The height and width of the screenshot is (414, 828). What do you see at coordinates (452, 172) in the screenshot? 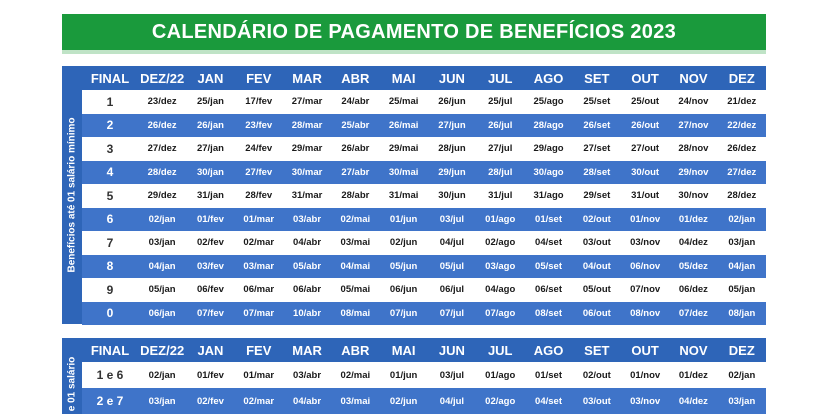
I see `payment-date-cell: 29/jun` at bounding box center [452, 172].